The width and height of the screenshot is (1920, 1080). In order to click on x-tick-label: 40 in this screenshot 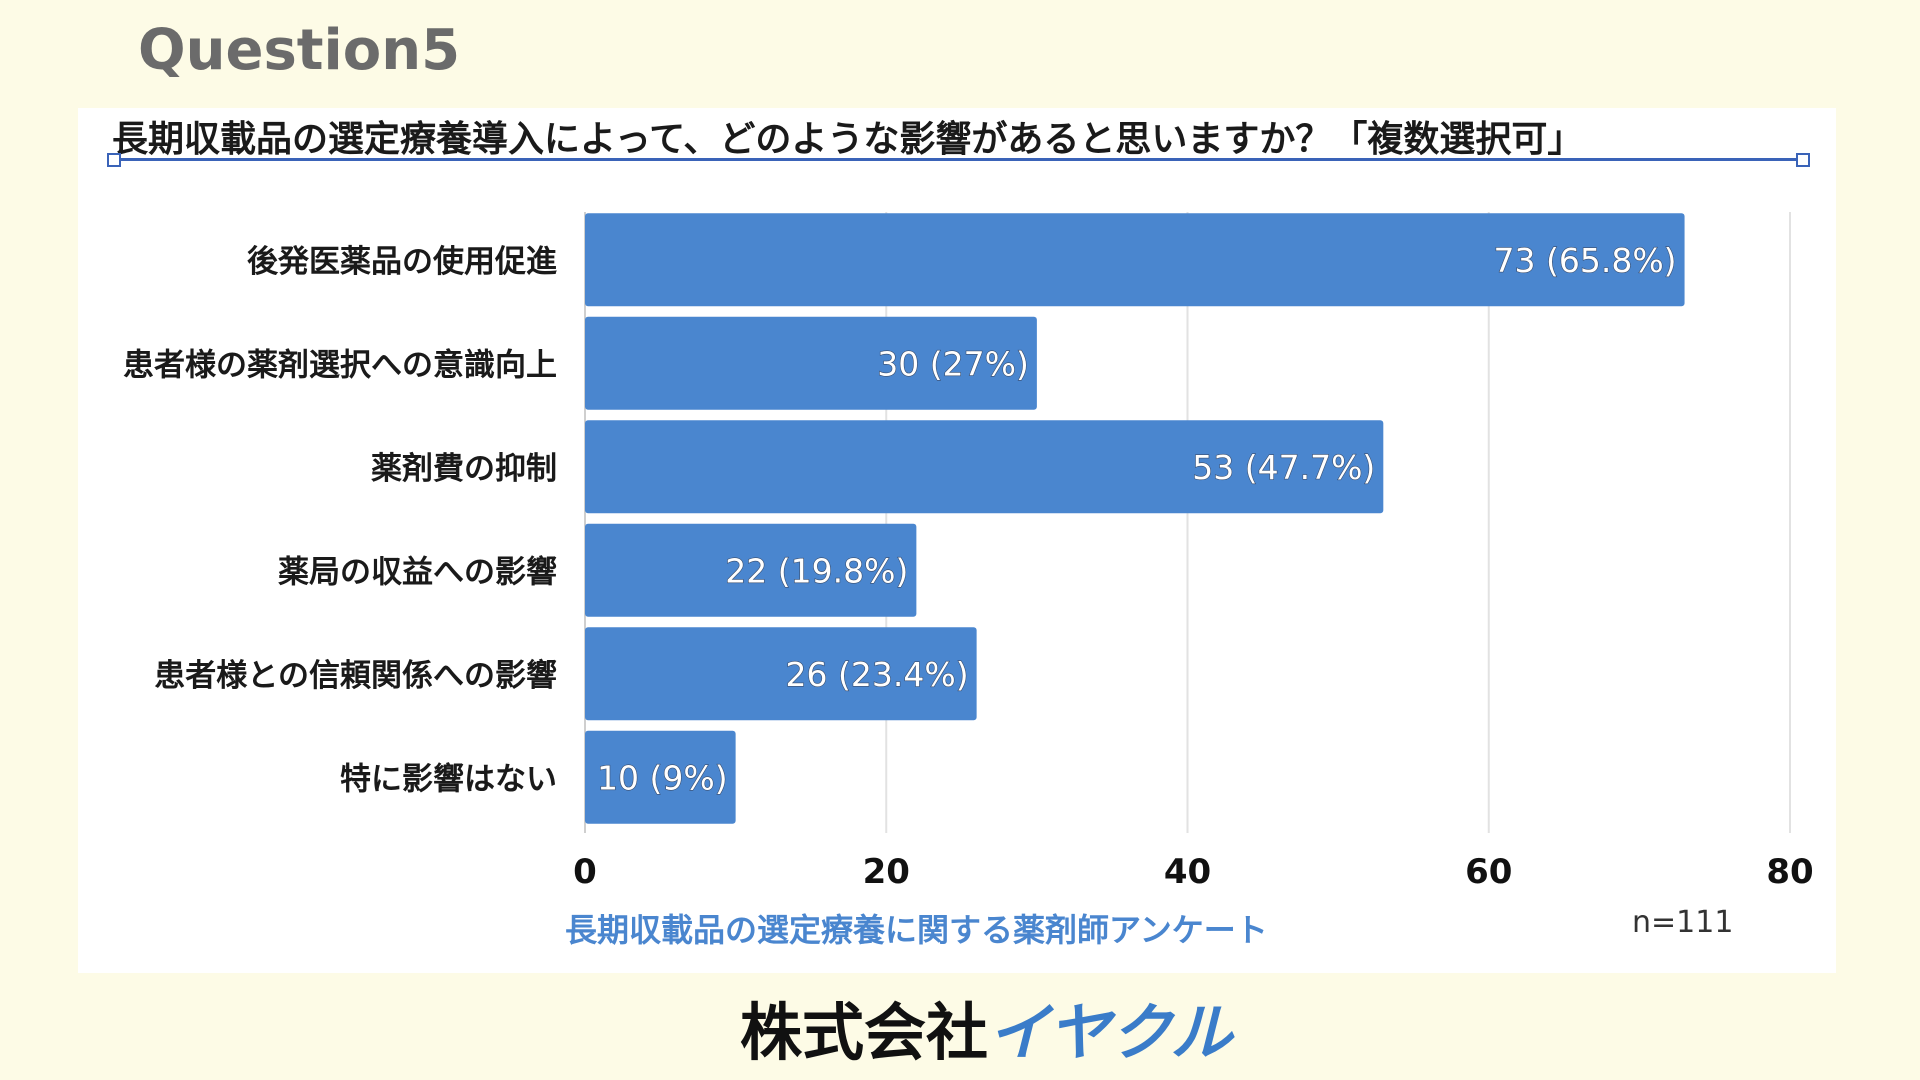, I will do `click(1187, 872)`.